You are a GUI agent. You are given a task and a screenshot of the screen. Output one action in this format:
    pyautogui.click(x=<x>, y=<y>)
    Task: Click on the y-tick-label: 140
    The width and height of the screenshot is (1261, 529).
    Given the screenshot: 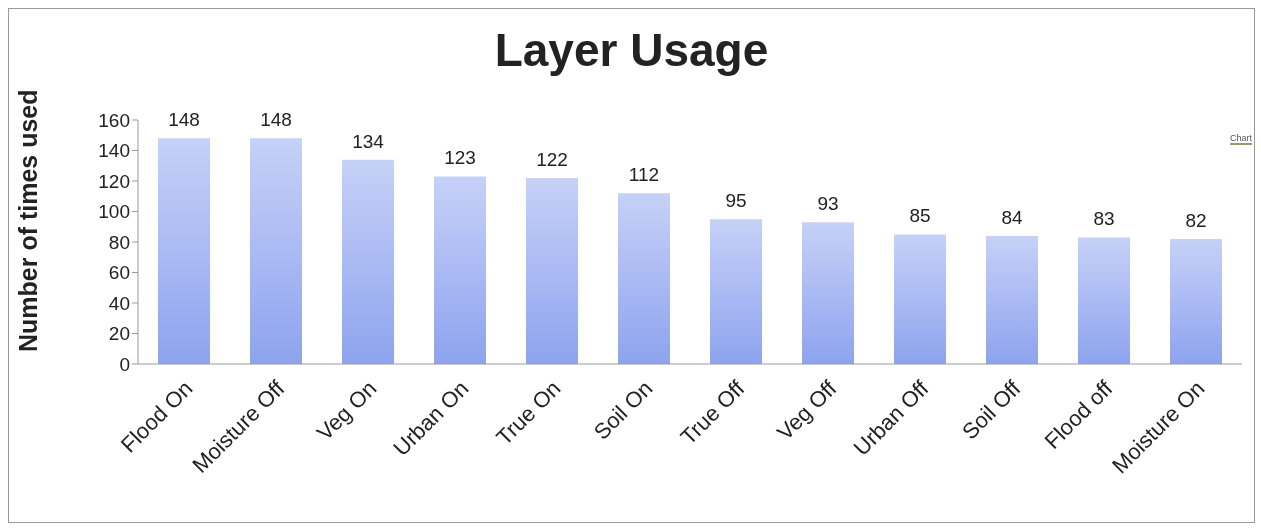 What is the action you would take?
    pyautogui.click(x=114, y=151)
    